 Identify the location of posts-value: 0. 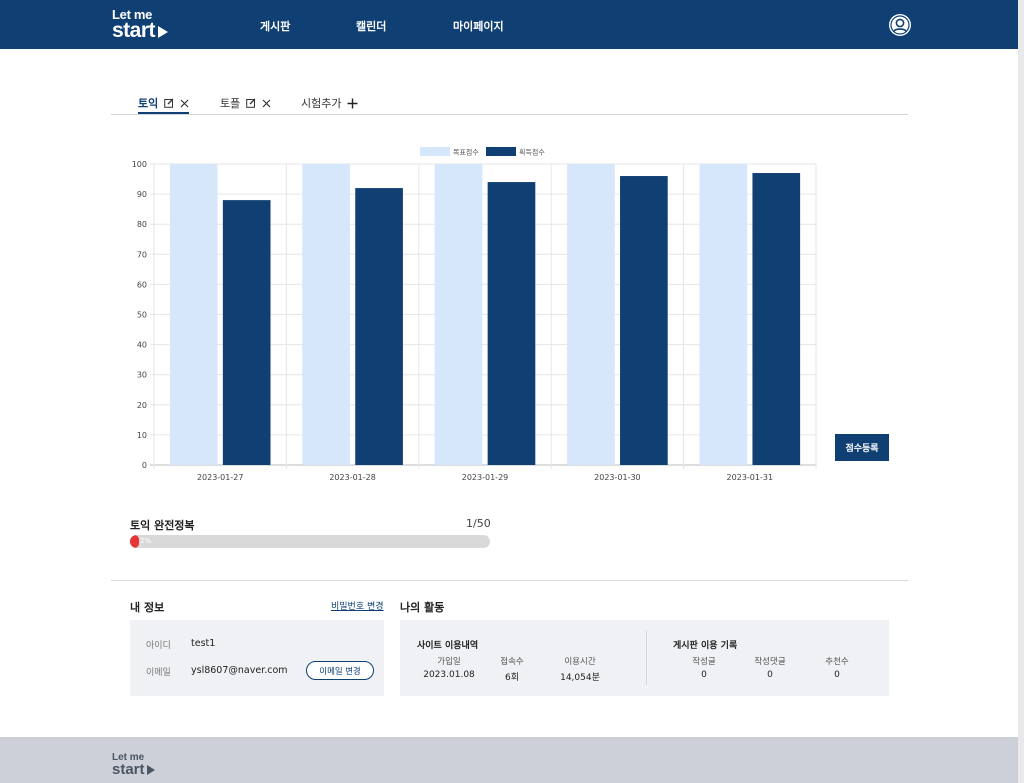
(704, 675).